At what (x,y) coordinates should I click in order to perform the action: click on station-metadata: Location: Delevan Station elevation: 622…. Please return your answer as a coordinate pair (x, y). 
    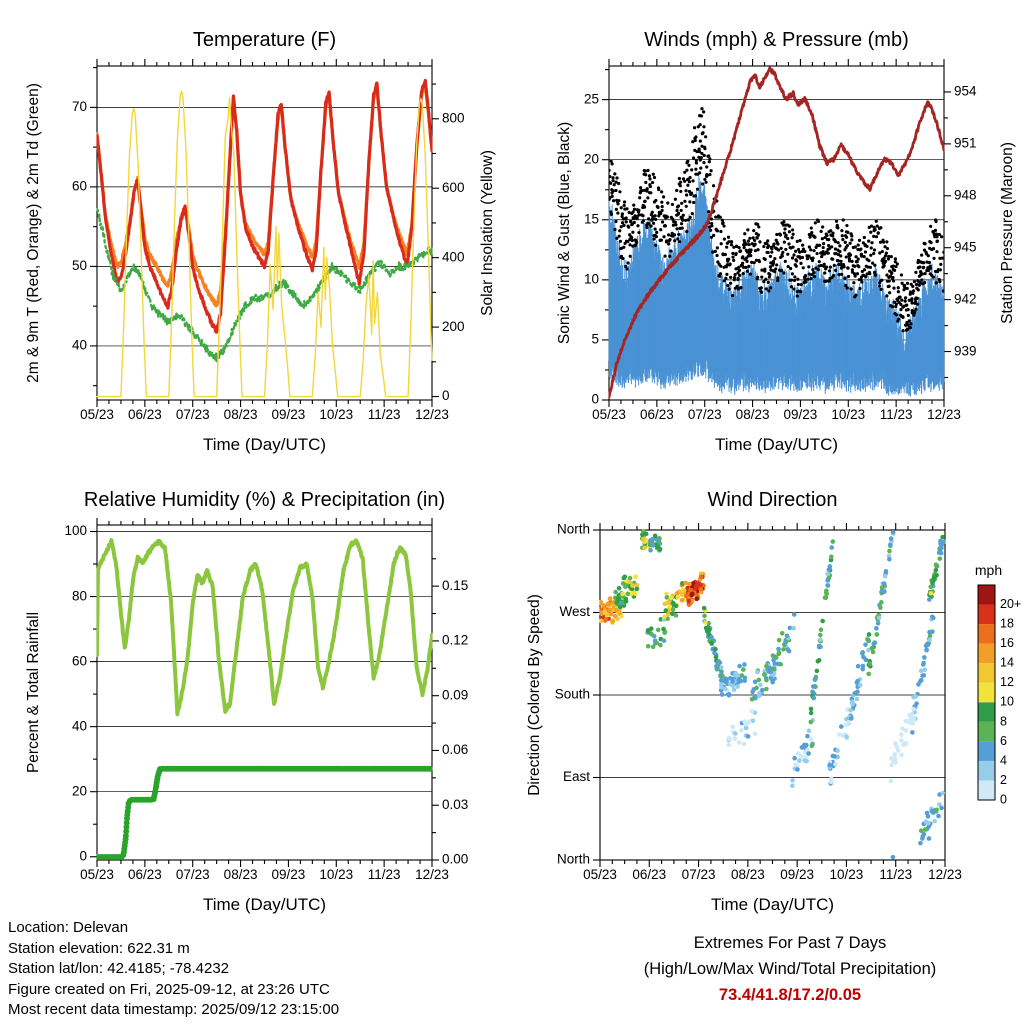
    Looking at the image, I should click on (173, 969).